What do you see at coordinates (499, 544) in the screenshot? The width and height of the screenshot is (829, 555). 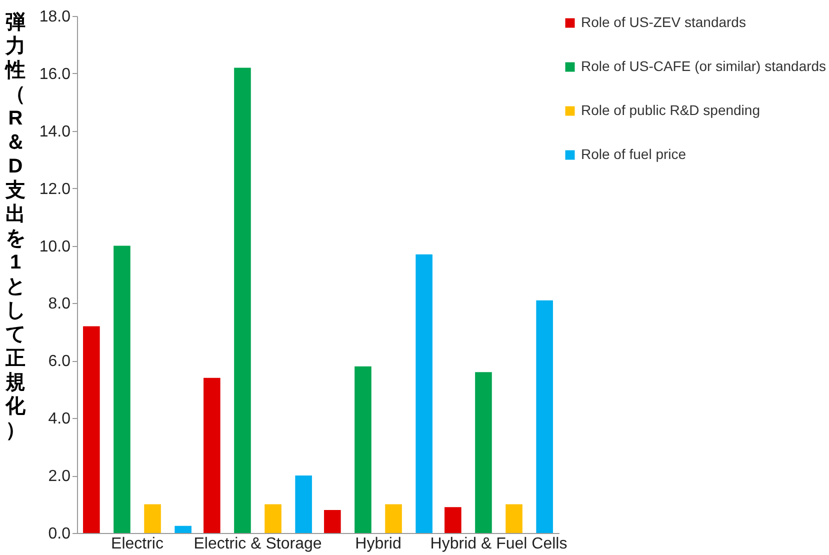 I see `x-tick-label: Hybrid & Fuel Cells` at bounding box center [499, 544].